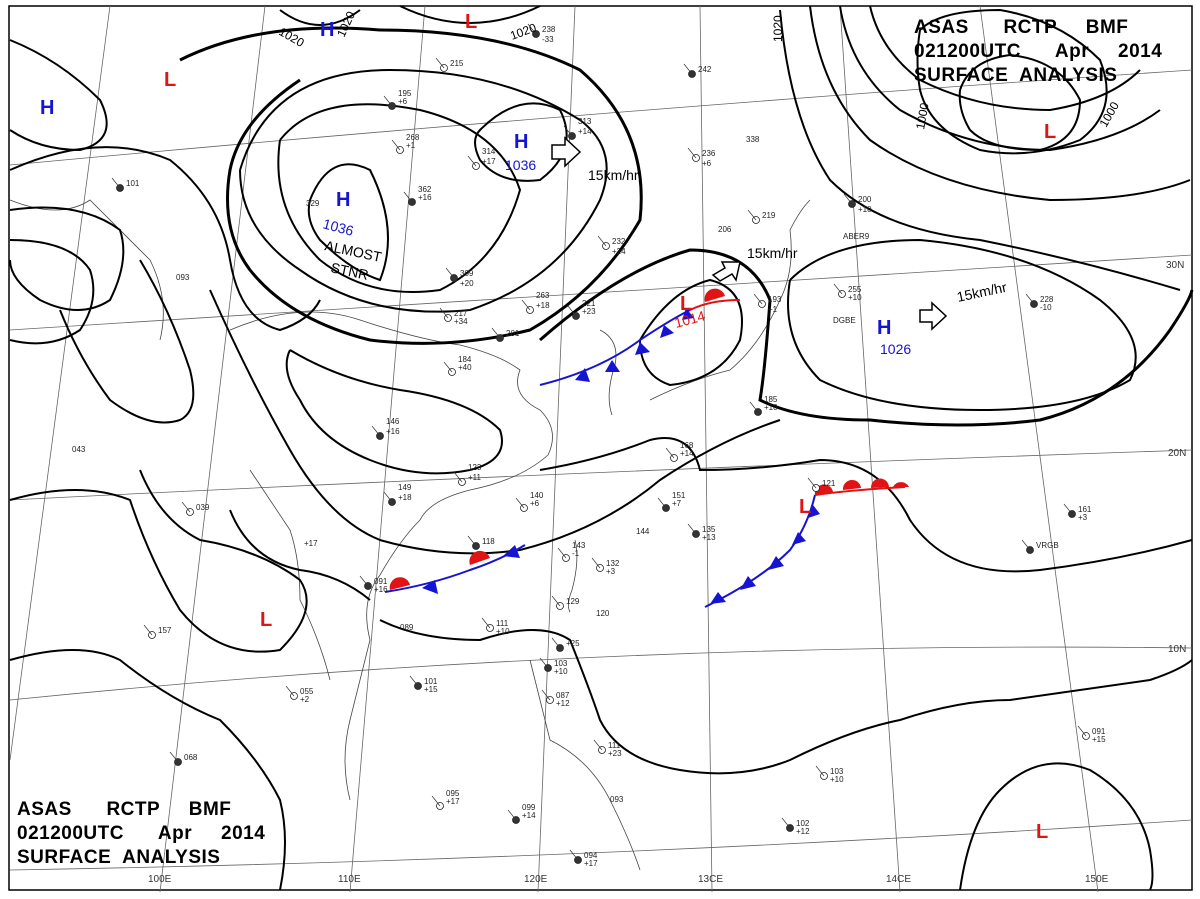  Describe the element at coordinates (619, 241) in the screenshot. I see `station-value: 232` at that location.